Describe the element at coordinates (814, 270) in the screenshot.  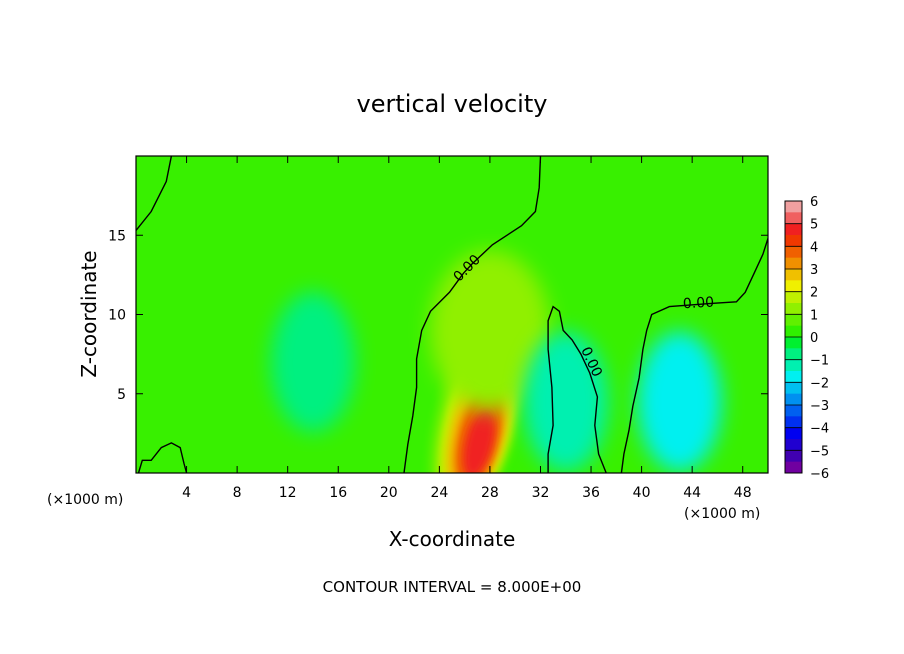
I see `colorbar-tick-label: 3` at that location.